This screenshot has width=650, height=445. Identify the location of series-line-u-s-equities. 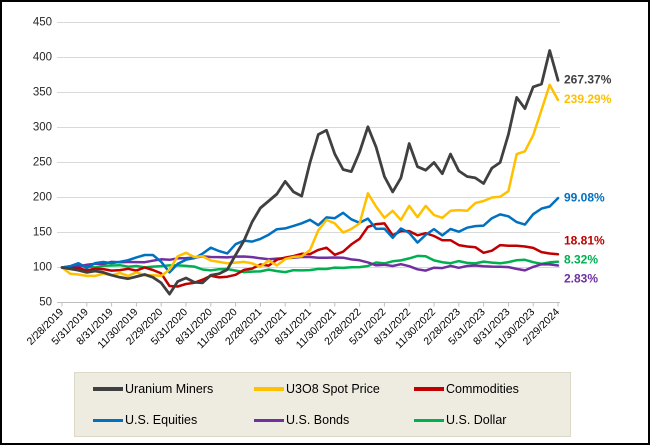
(310, 235).